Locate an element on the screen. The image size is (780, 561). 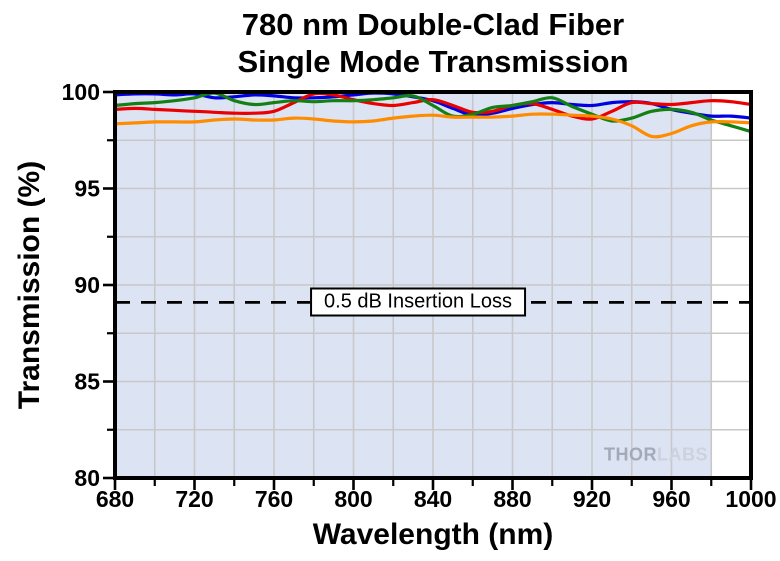
x-tick-label: 840 is located at coordinates (433, 499).